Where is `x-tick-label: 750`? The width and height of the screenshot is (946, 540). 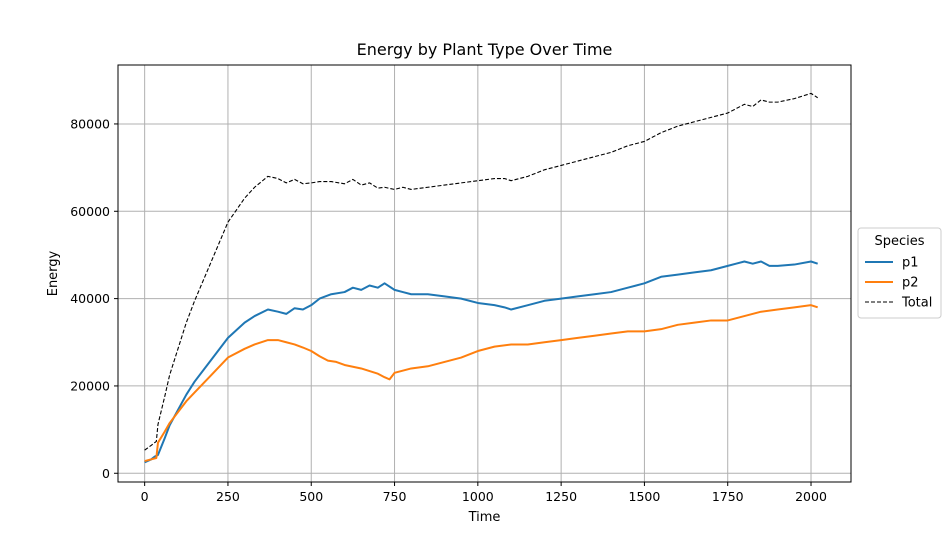
x-tick-label: 750 is located at coordinates (395, 496).